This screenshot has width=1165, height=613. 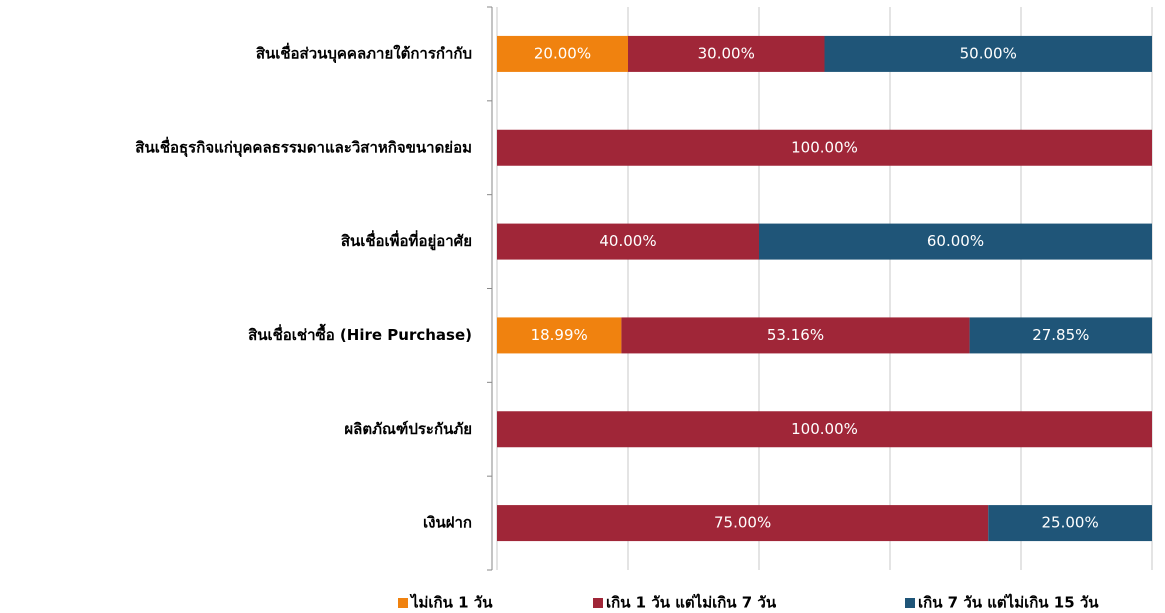 I want to click on value-label: 50.00%, so click(x=988, y=53).